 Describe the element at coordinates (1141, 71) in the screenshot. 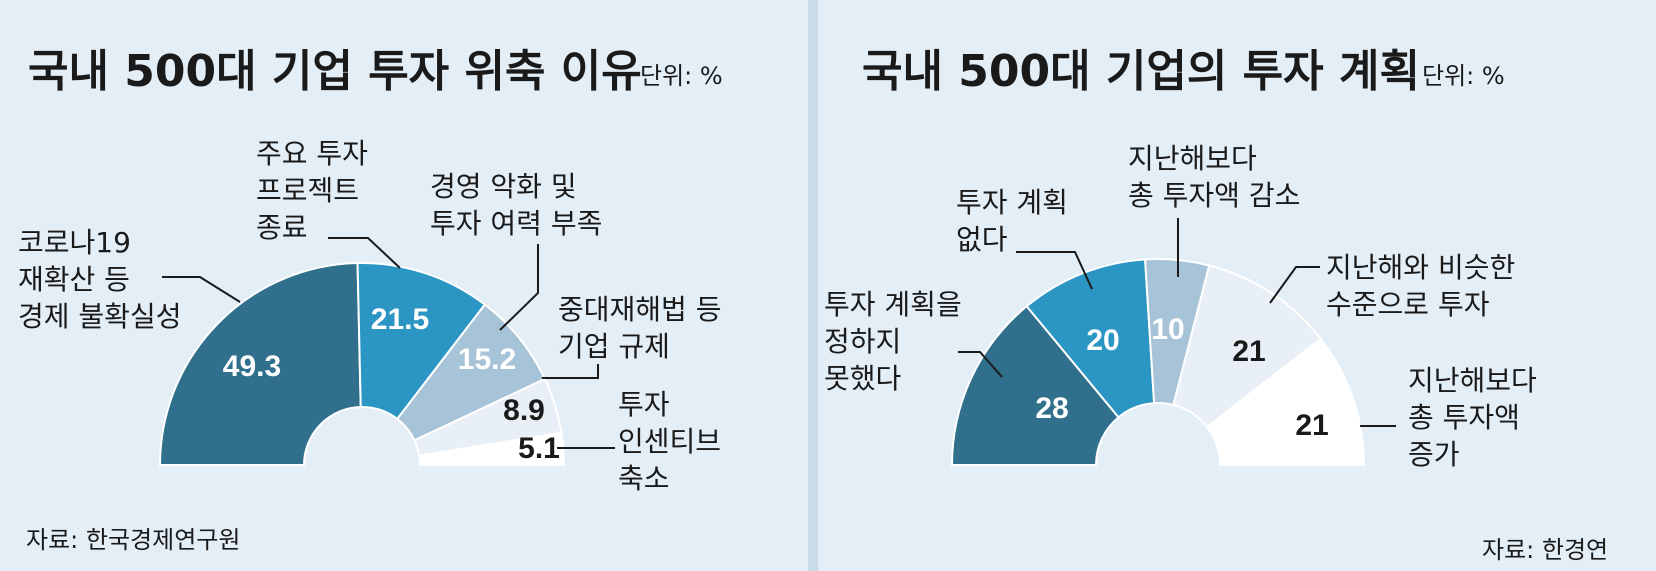

I see `right-chart-title: 국내 500대 기업의 투자 계획` at that location.